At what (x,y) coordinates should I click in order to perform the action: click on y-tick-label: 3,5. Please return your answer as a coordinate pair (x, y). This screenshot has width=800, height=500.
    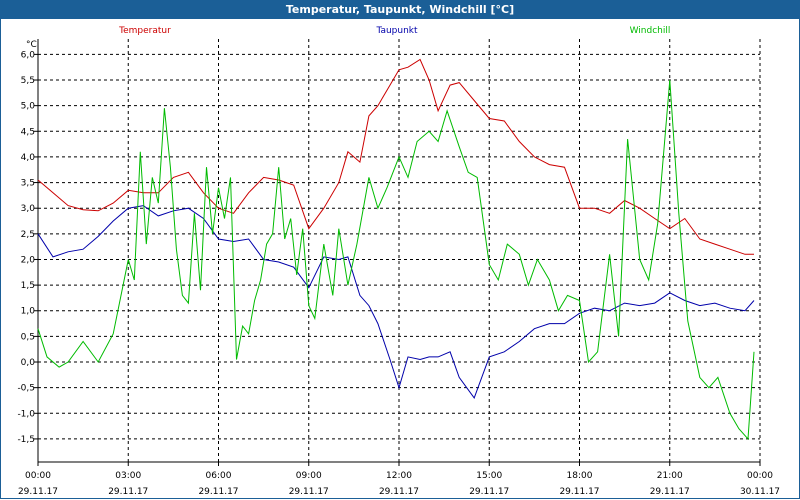
    Looking at the image, I should click on (28, 184).